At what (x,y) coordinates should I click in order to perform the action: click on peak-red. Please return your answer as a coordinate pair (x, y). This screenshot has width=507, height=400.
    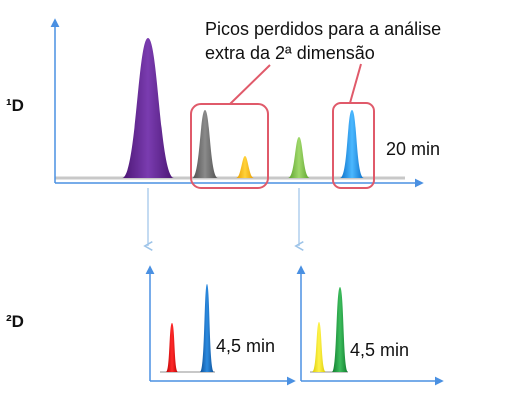
    Looking at the image, I should click on (172, 347).